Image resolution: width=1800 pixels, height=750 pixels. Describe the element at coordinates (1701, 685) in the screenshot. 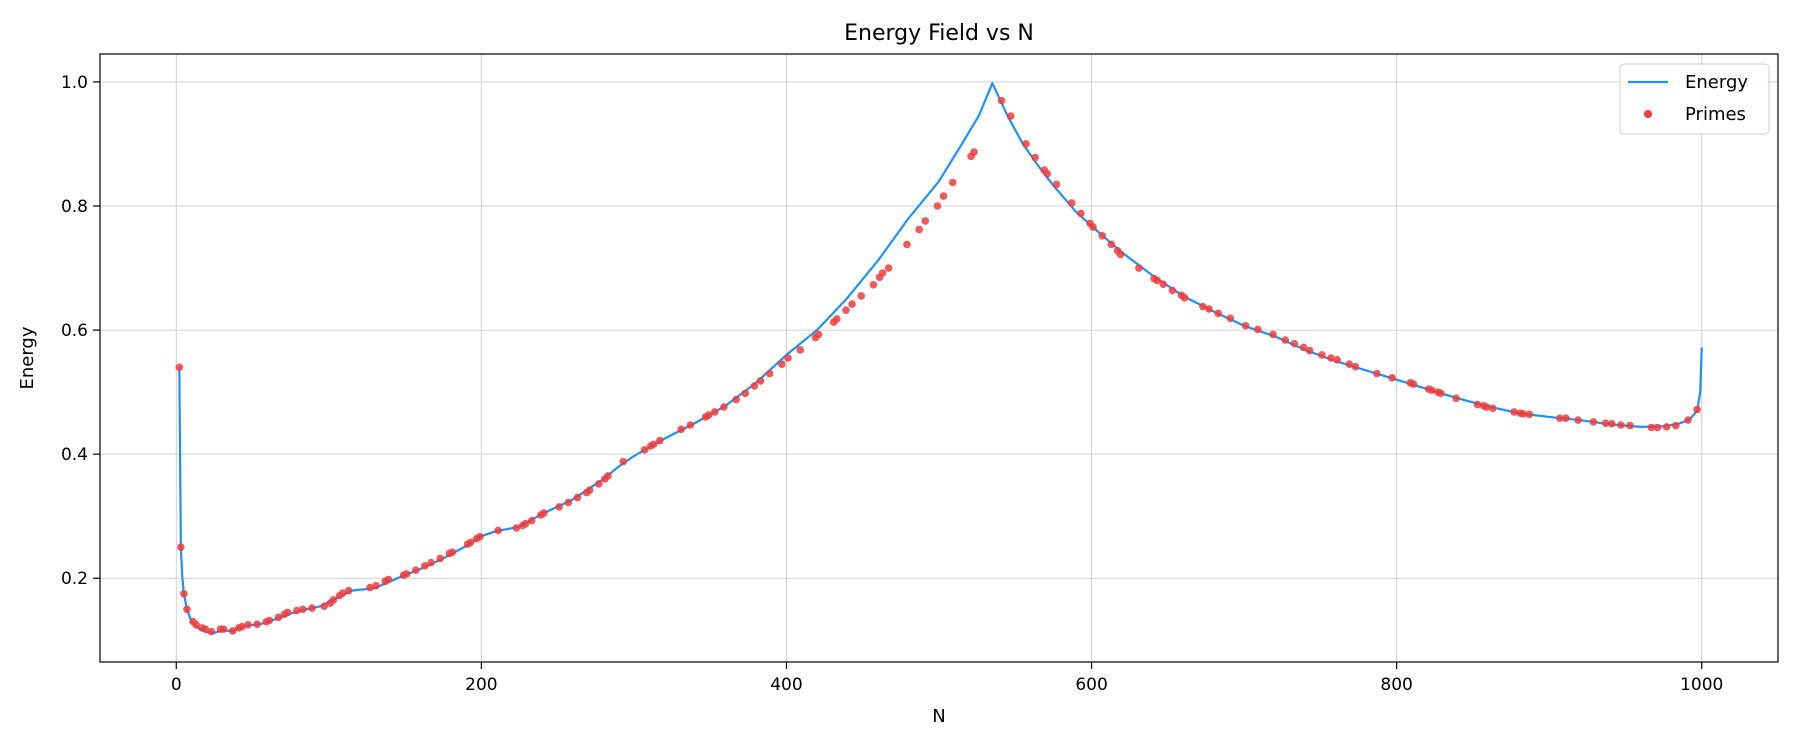

I see `x-tick-label: 1000` at that location.